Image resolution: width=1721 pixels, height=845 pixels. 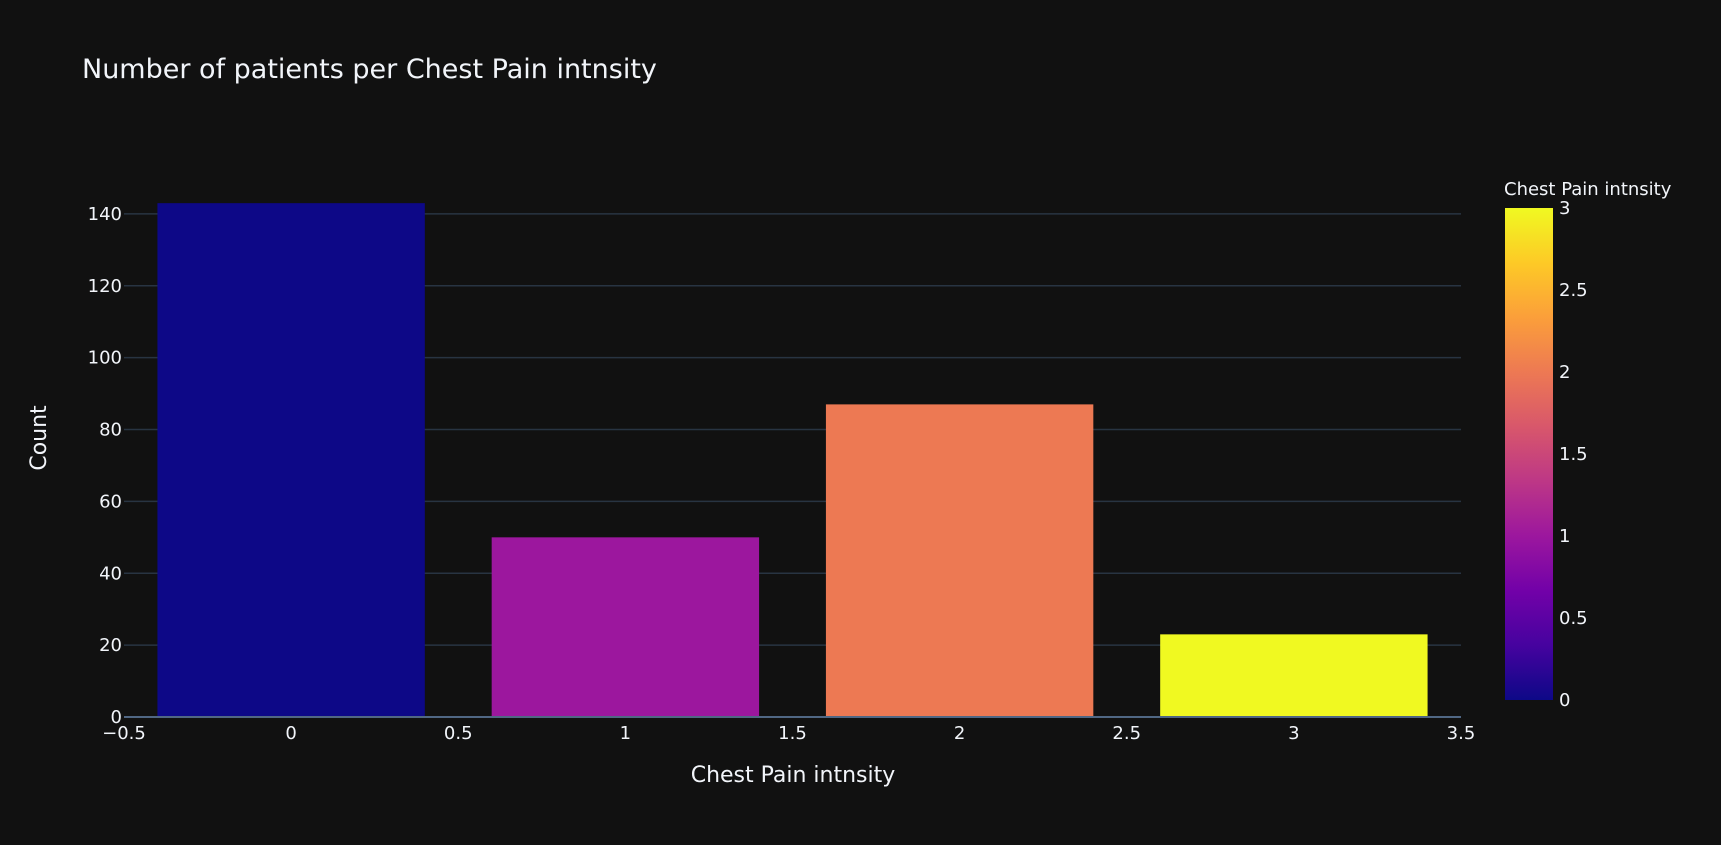 I want to click on x-tick-label: 1.5, so click(x=792, y=733).